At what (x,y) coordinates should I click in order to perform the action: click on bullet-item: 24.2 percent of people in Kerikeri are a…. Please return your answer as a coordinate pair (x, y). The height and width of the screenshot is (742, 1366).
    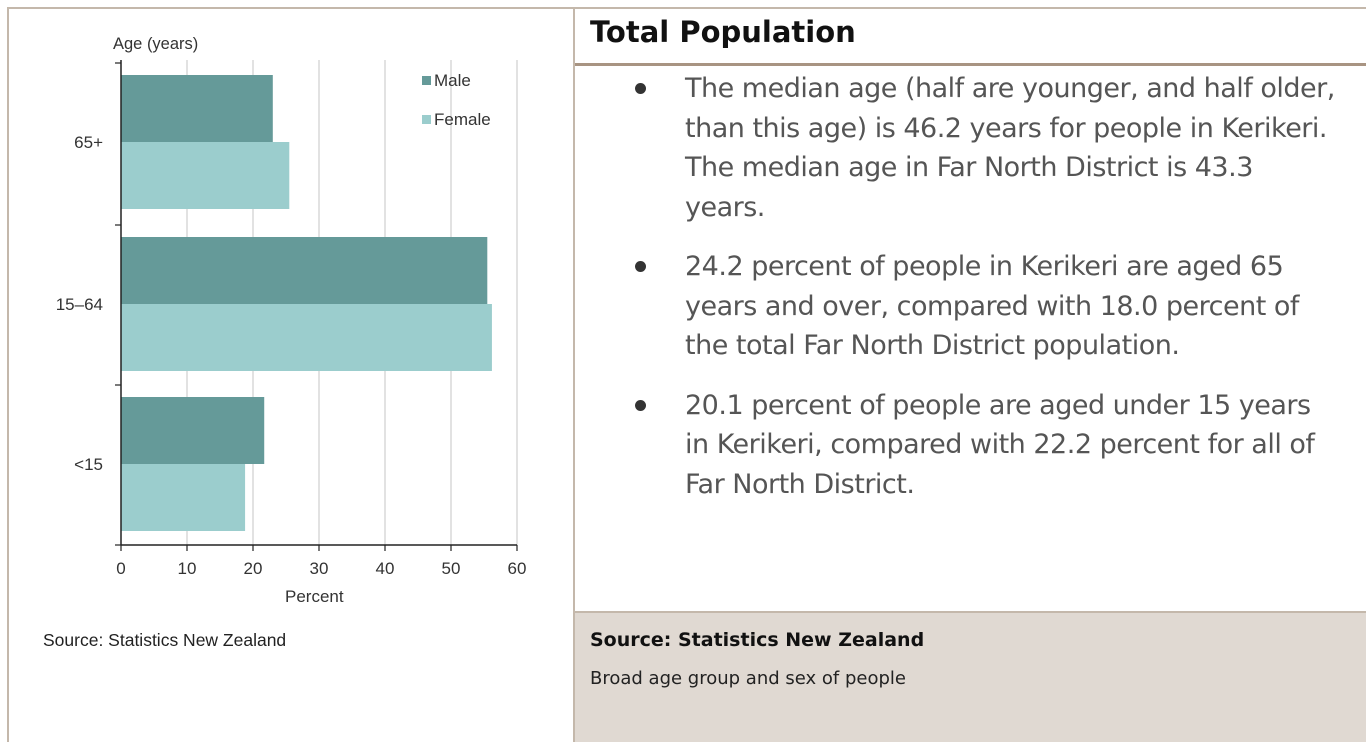
    Looking at the image, I should click on (985, 306).